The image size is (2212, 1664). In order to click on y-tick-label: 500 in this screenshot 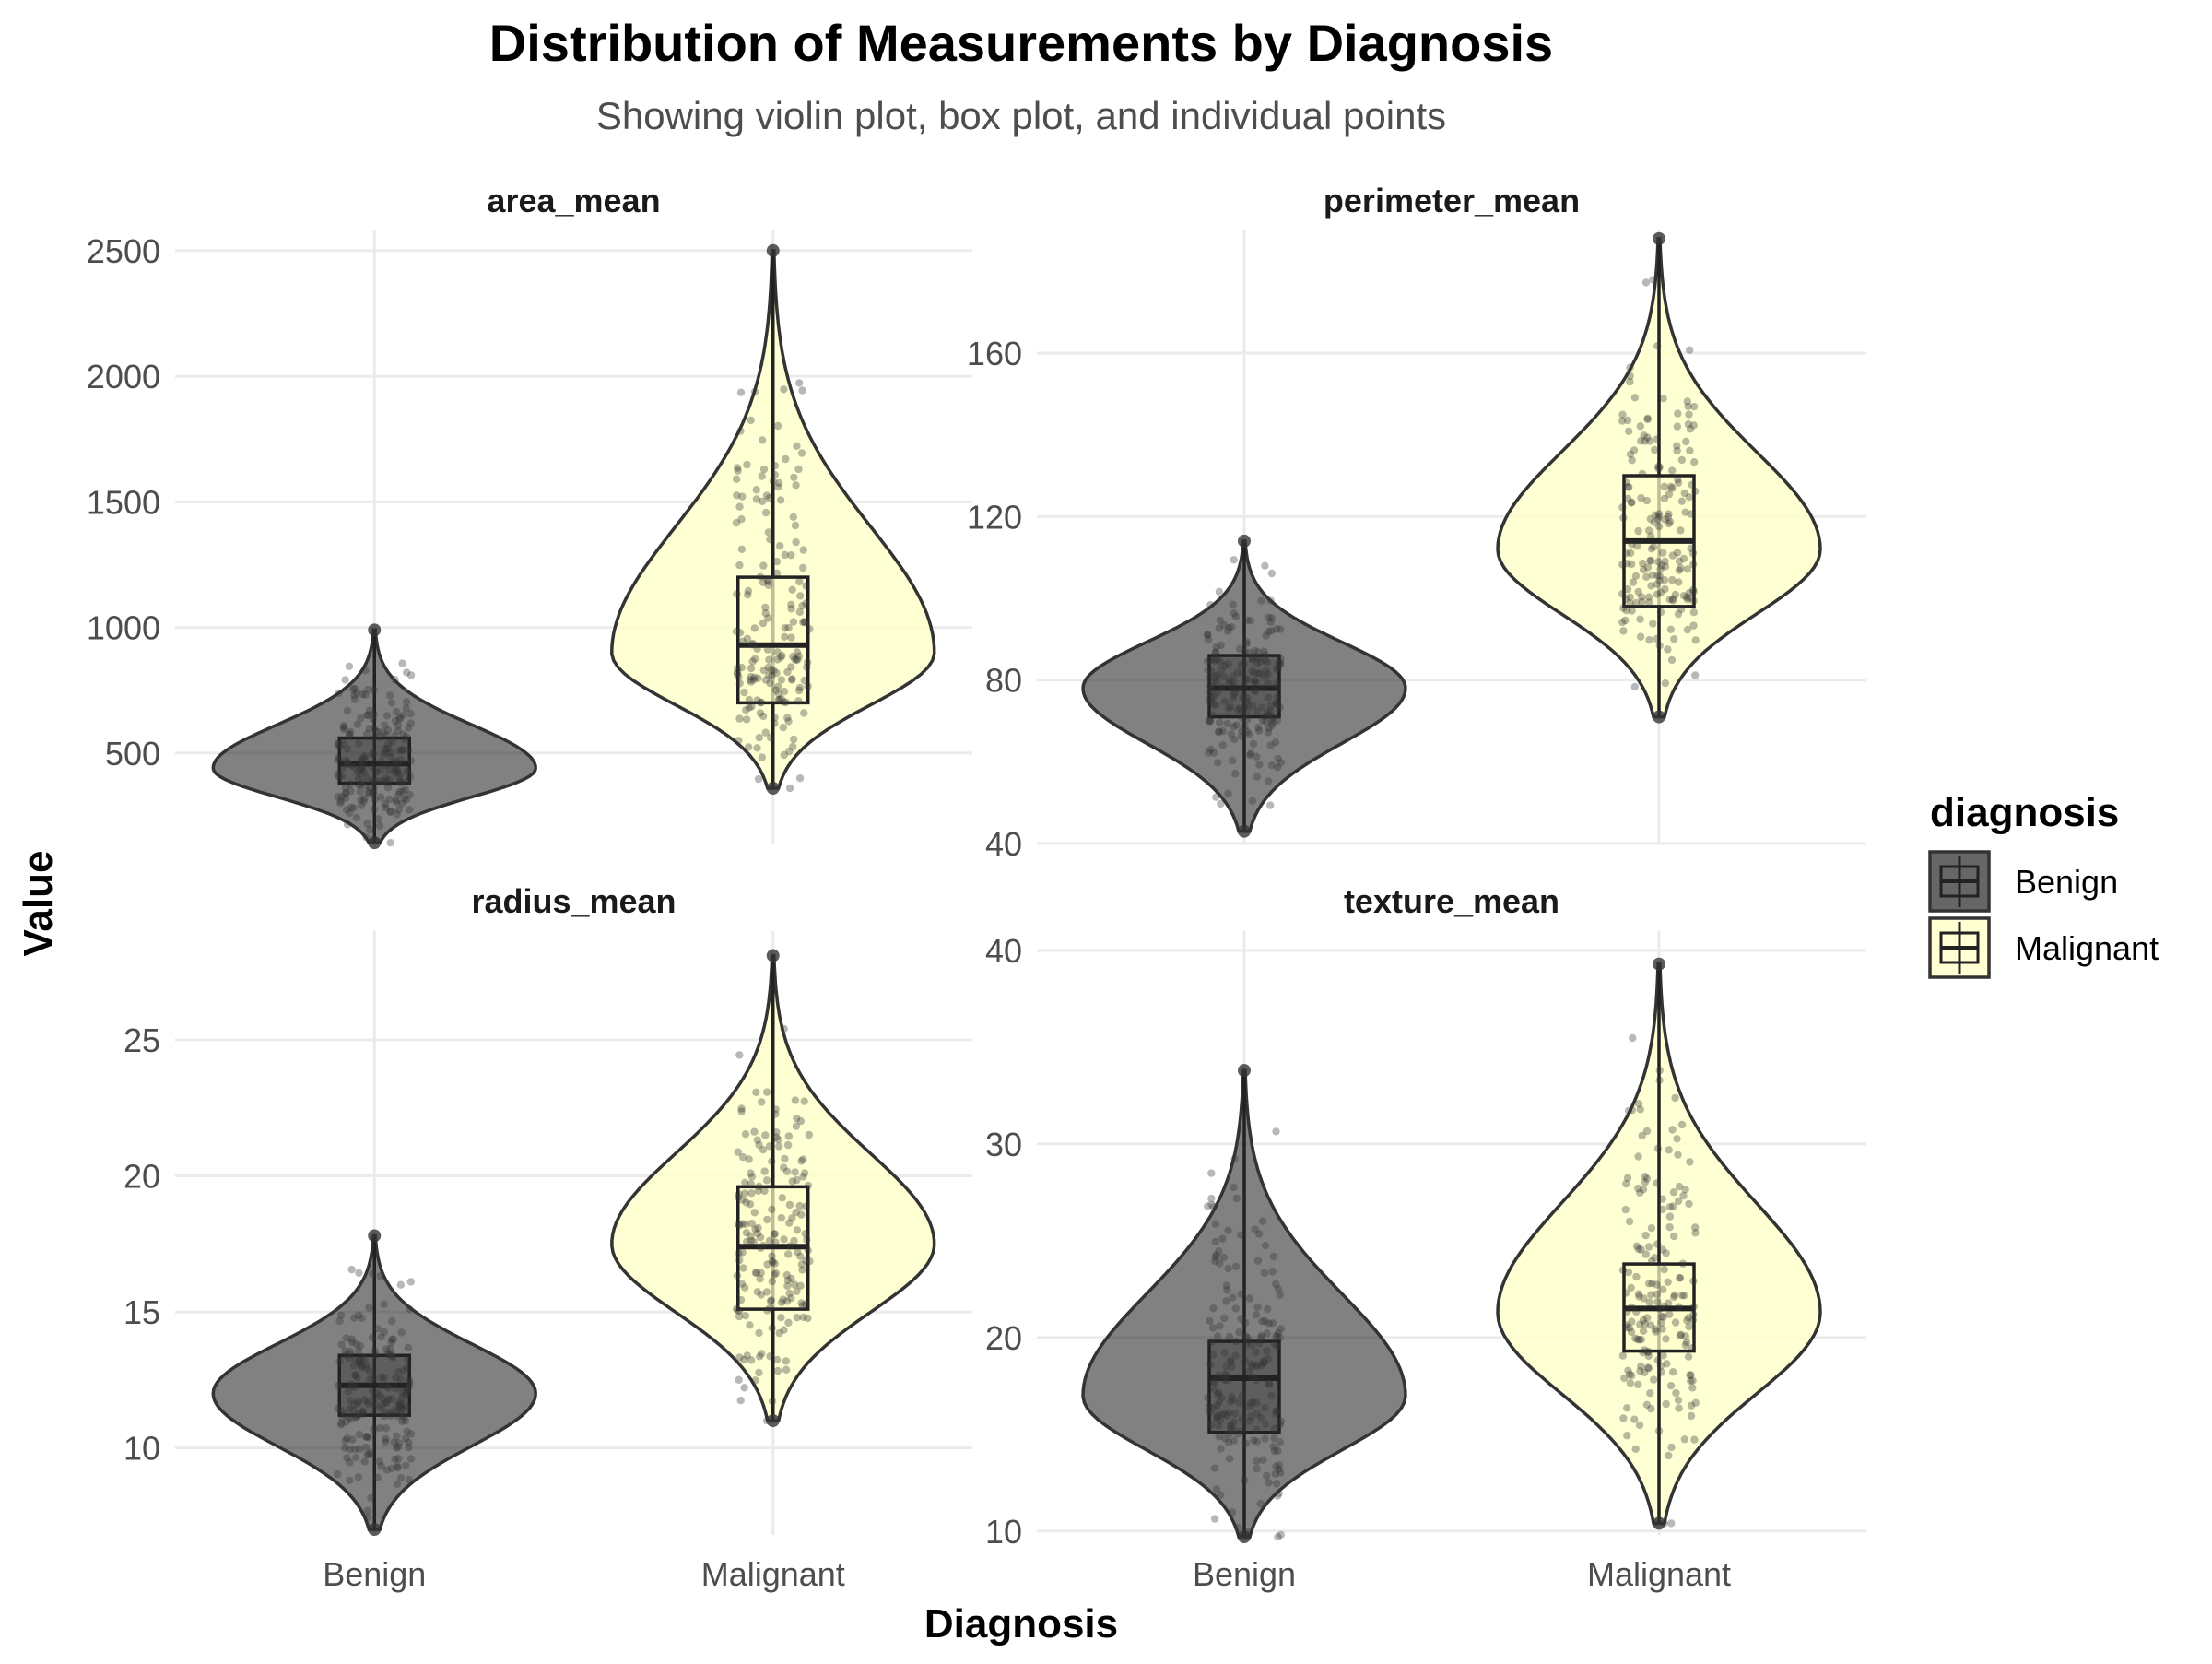, I will do `click(132, 754)`.